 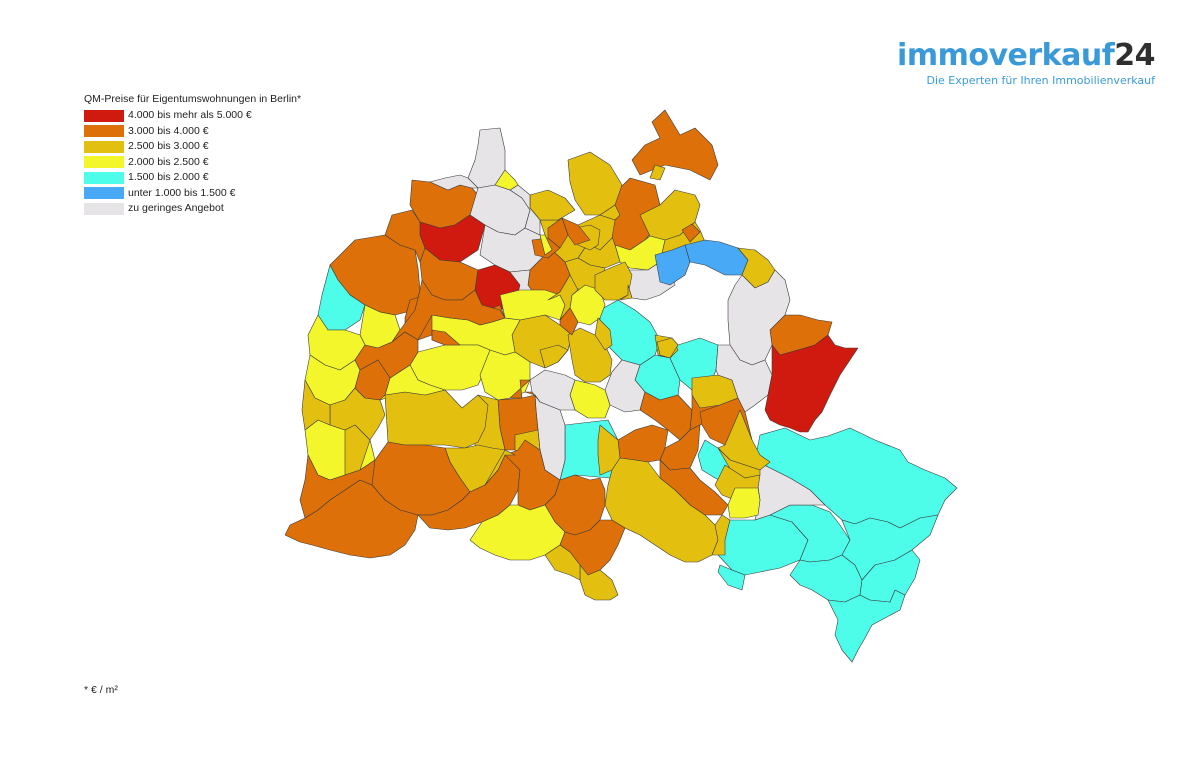 What do you see at coordinates (101, 690) in the screenshot?
I see `footnote: * € / m²` at bounding box center [101, 690].